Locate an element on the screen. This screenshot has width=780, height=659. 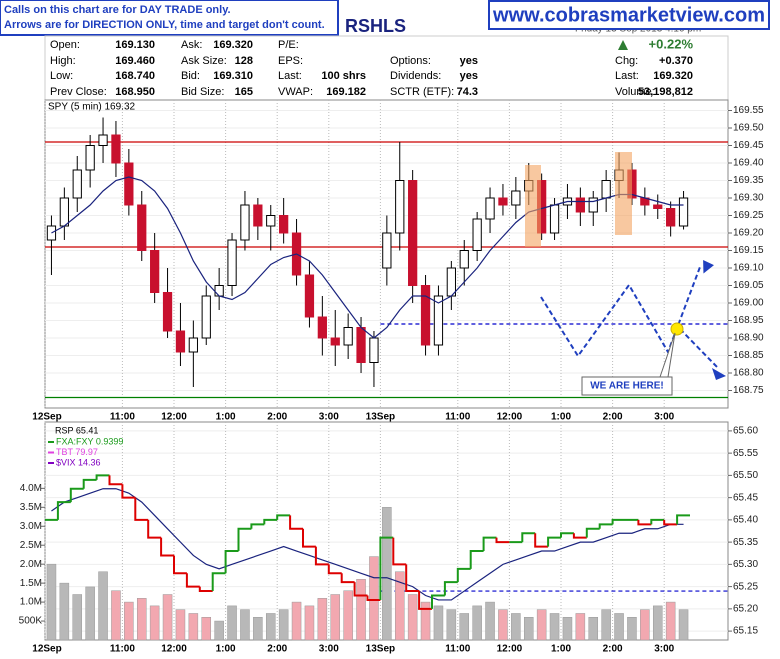
x-tick-label: 3:00 is located at coordinates (329, 417).